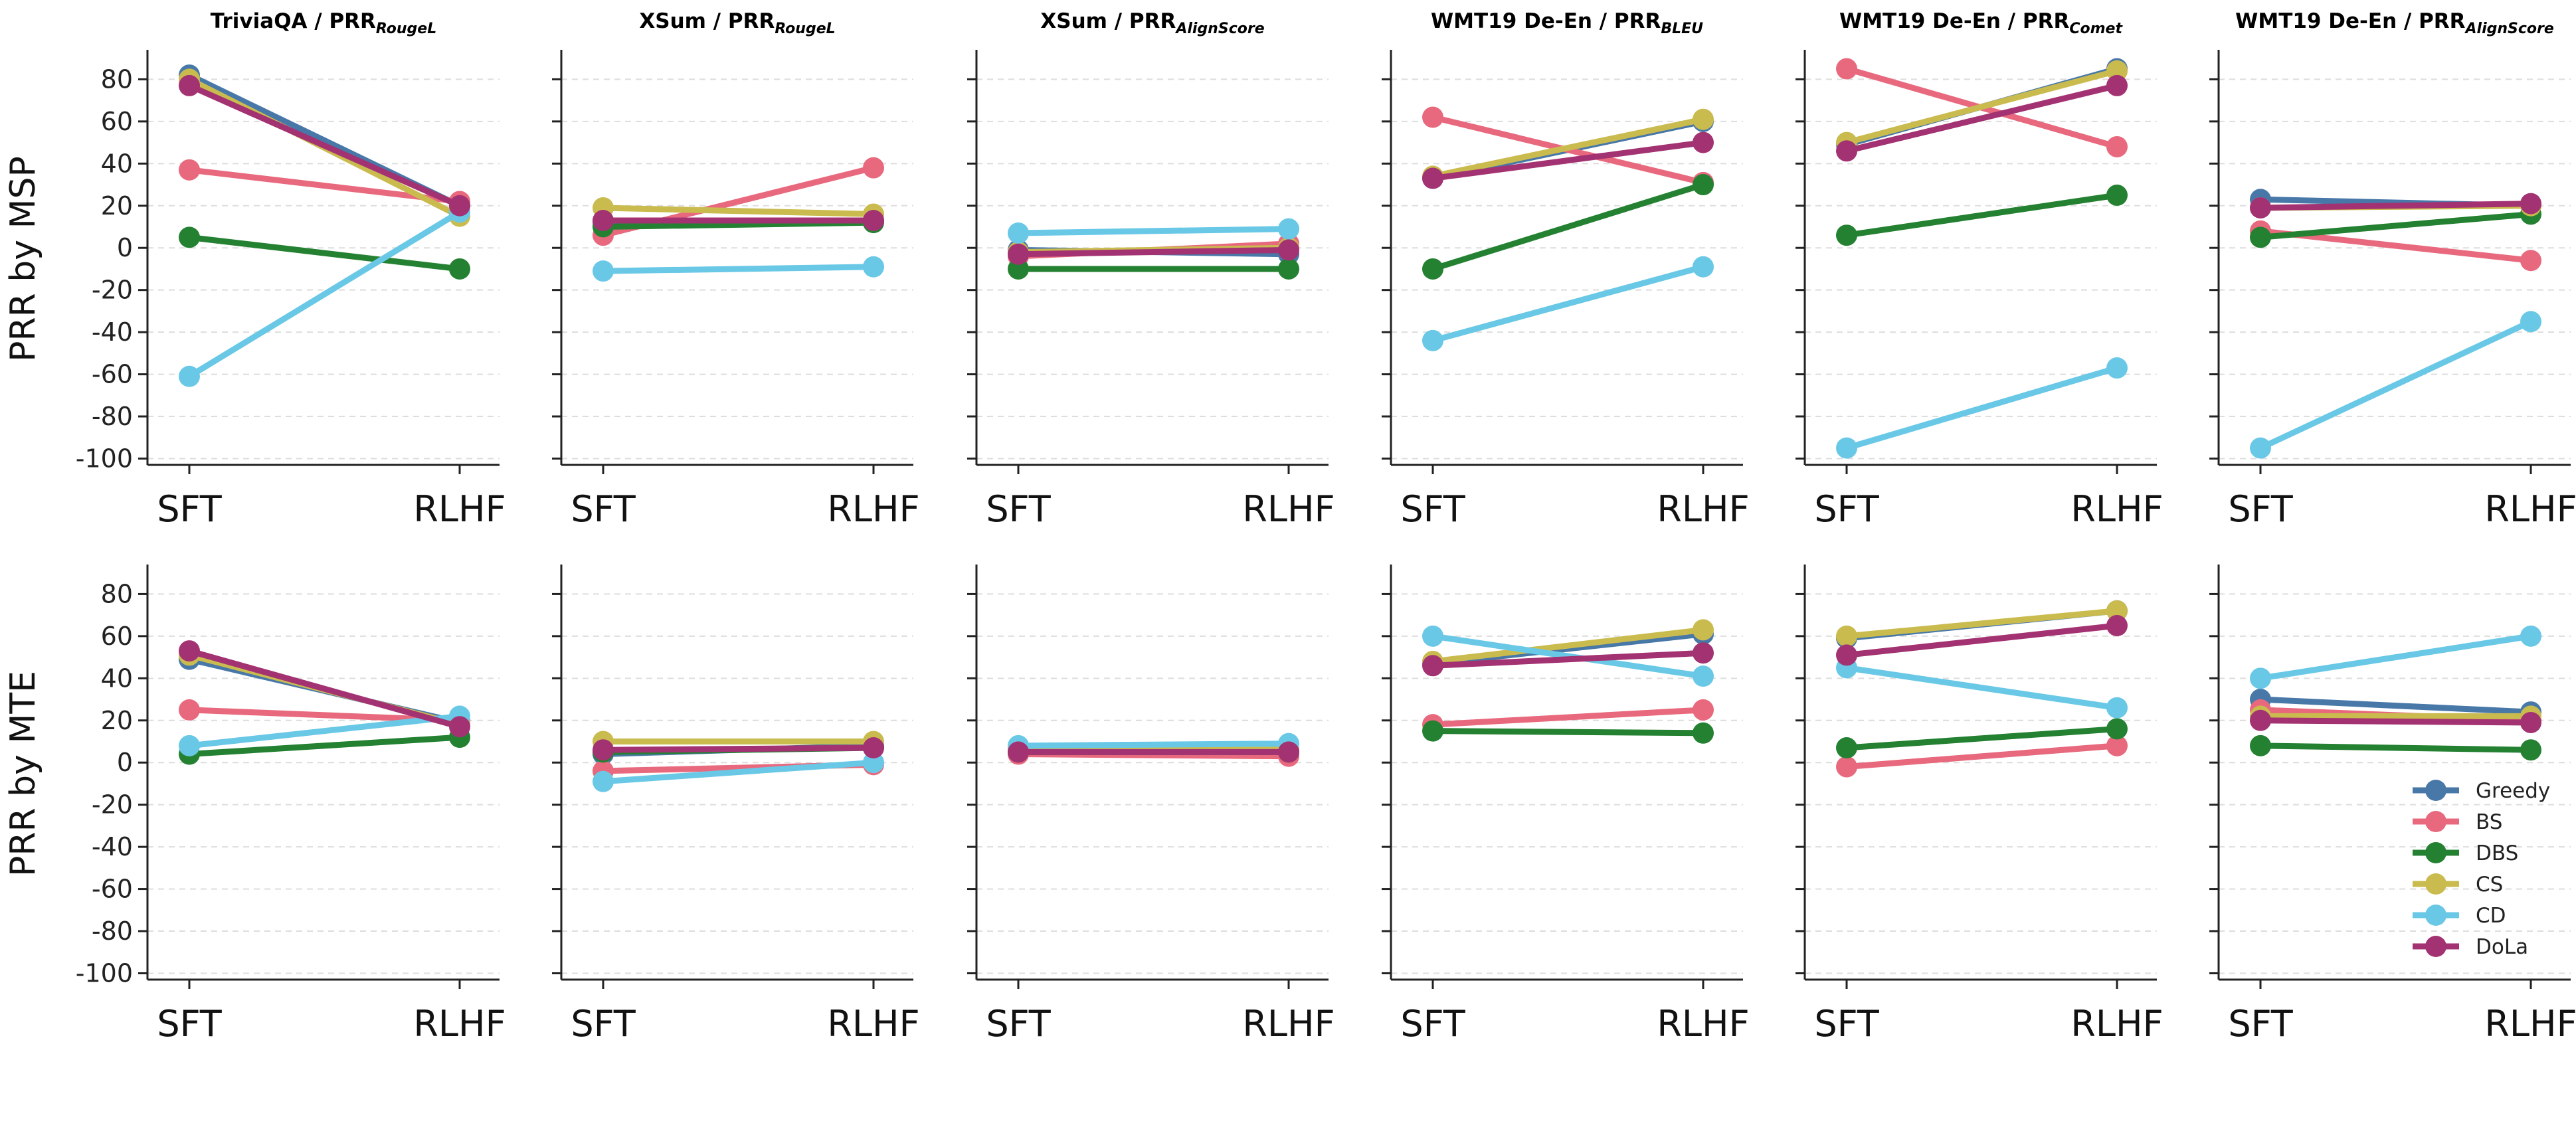 The image size is (2576, 1133). I want to click on legend-item-cs: CS, so click(2458, 885).